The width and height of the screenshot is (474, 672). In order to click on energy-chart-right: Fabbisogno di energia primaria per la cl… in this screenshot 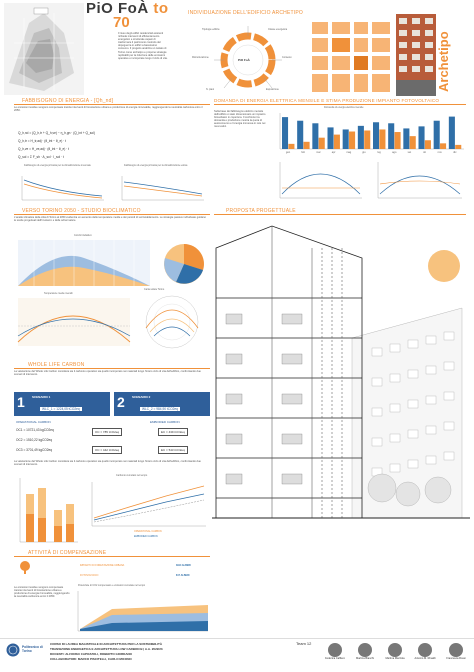, I will do `click(162, 185)`.